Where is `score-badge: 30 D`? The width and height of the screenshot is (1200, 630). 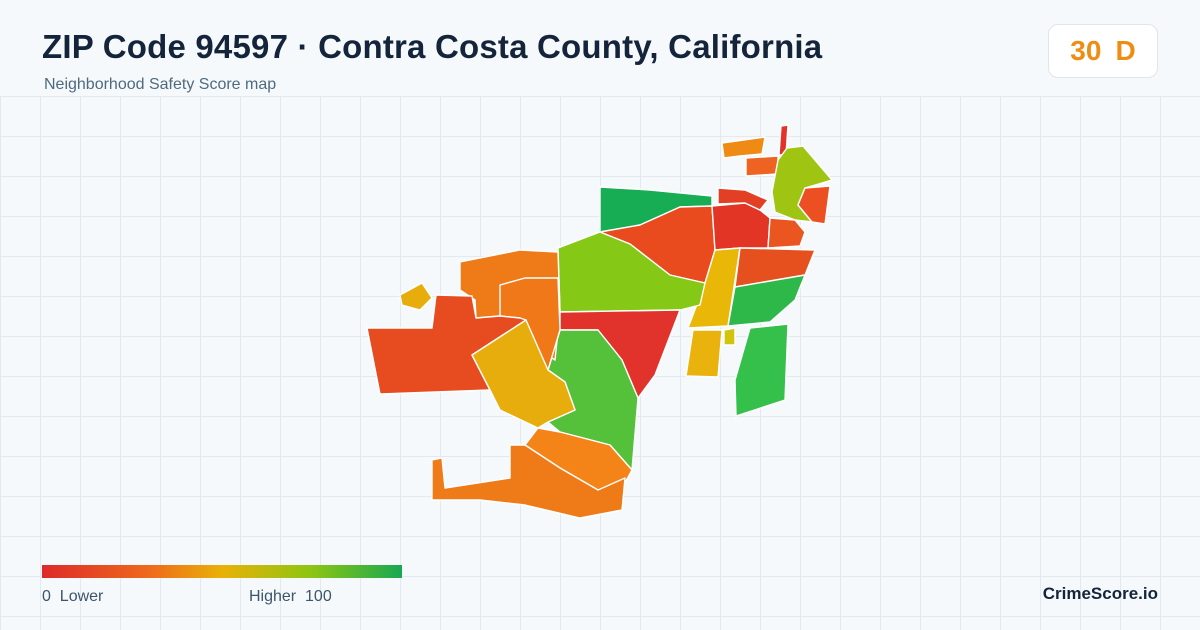
score-badge: 30 D is located at coordinates (1103, 51).